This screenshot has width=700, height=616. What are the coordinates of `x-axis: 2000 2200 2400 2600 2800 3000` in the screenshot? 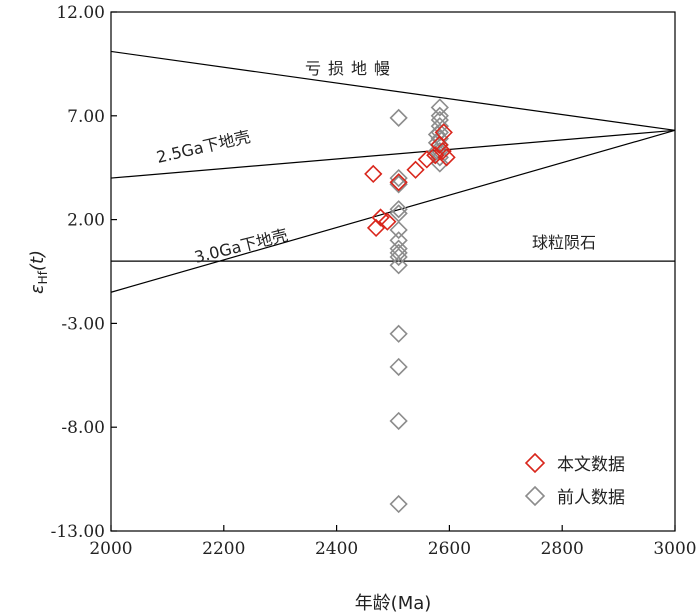 It's located at (393, 542).